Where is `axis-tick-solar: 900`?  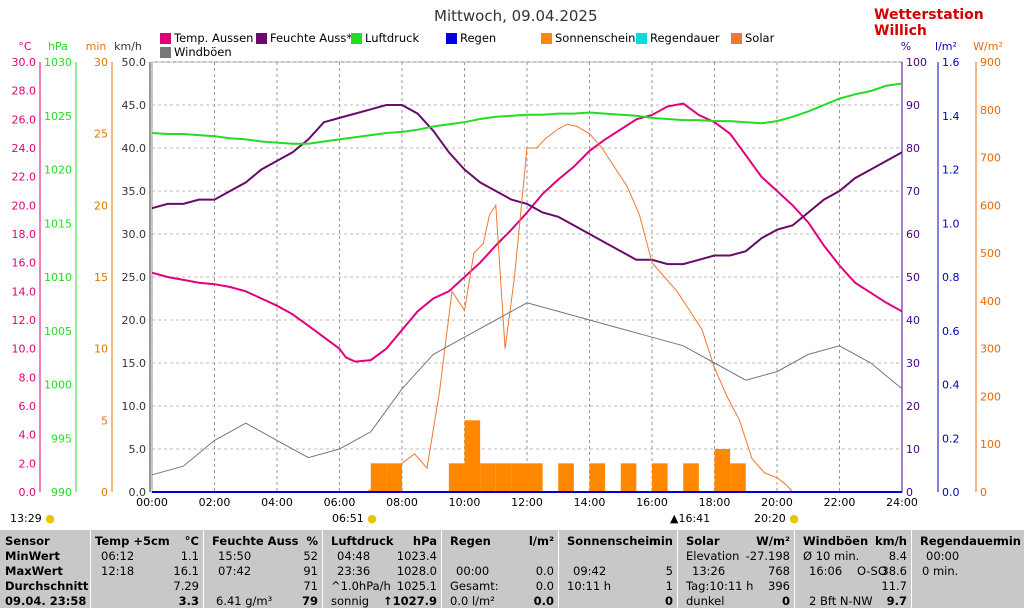 axis-tick-solar: 900 is located at coordinates (990, 62).